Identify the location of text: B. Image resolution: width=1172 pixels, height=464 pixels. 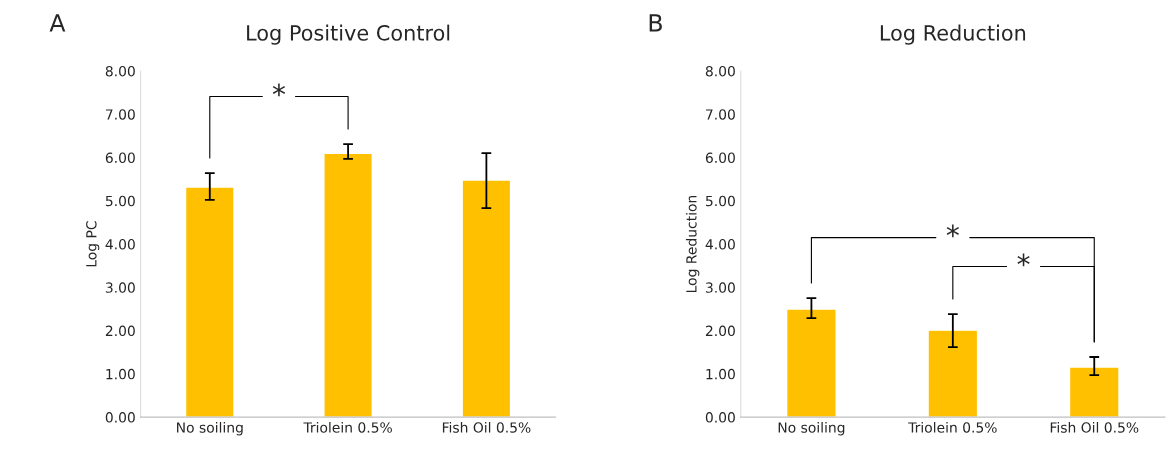
(655, 23).